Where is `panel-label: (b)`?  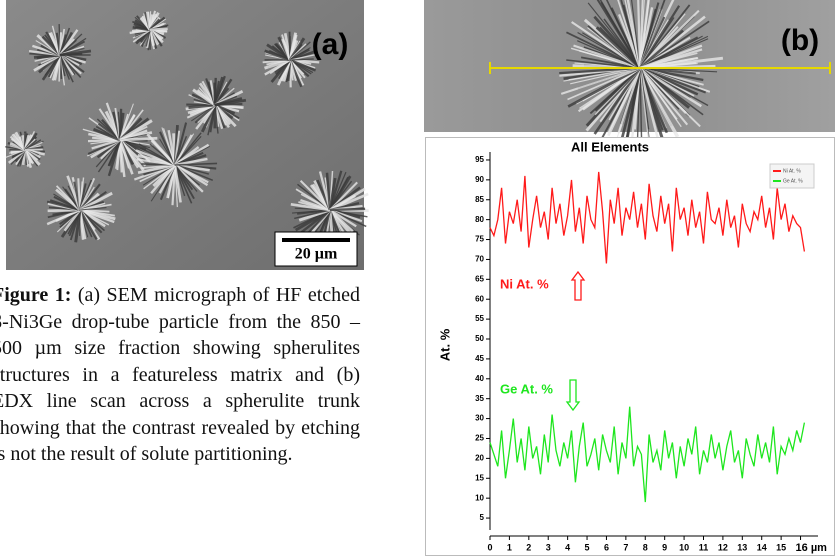
panel-label: (b) is located at coordinates (800, 40).